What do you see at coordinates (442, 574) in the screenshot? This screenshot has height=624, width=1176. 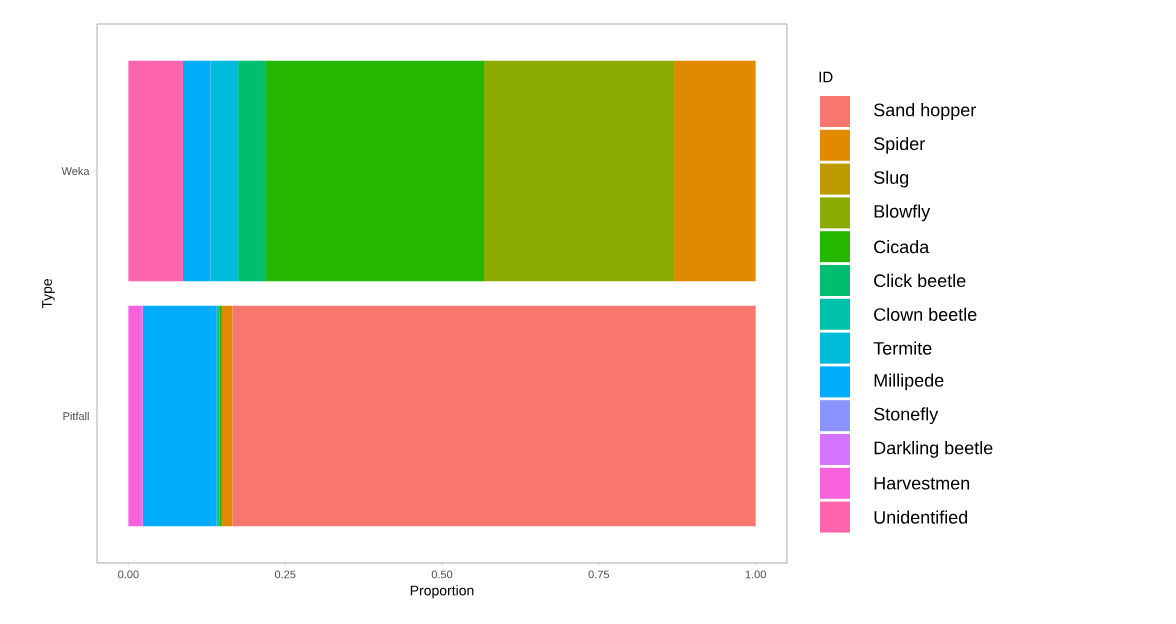 I see `x-tick-label: 0.50` at bounding box center [442, 574].